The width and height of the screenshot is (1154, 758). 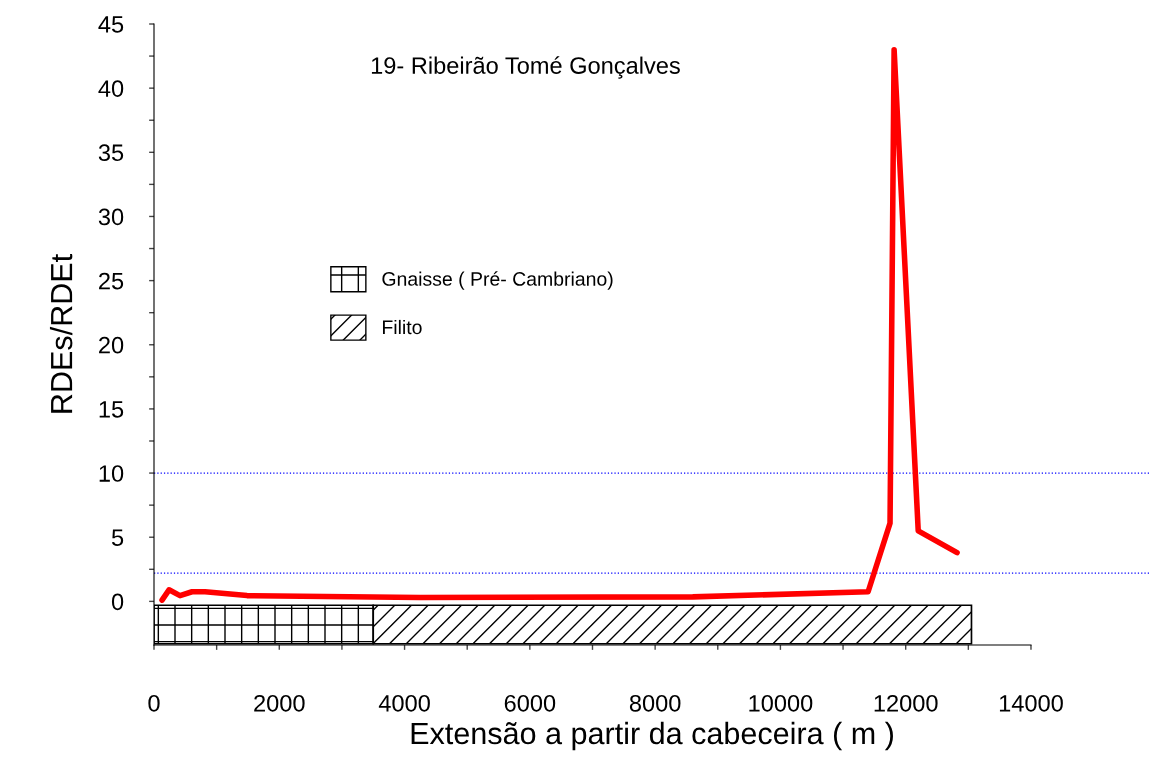 What do you see at coordinates (111, 217) in the screenshot?
I see `y-tick-label: 30` at bounding box center [111, 217].